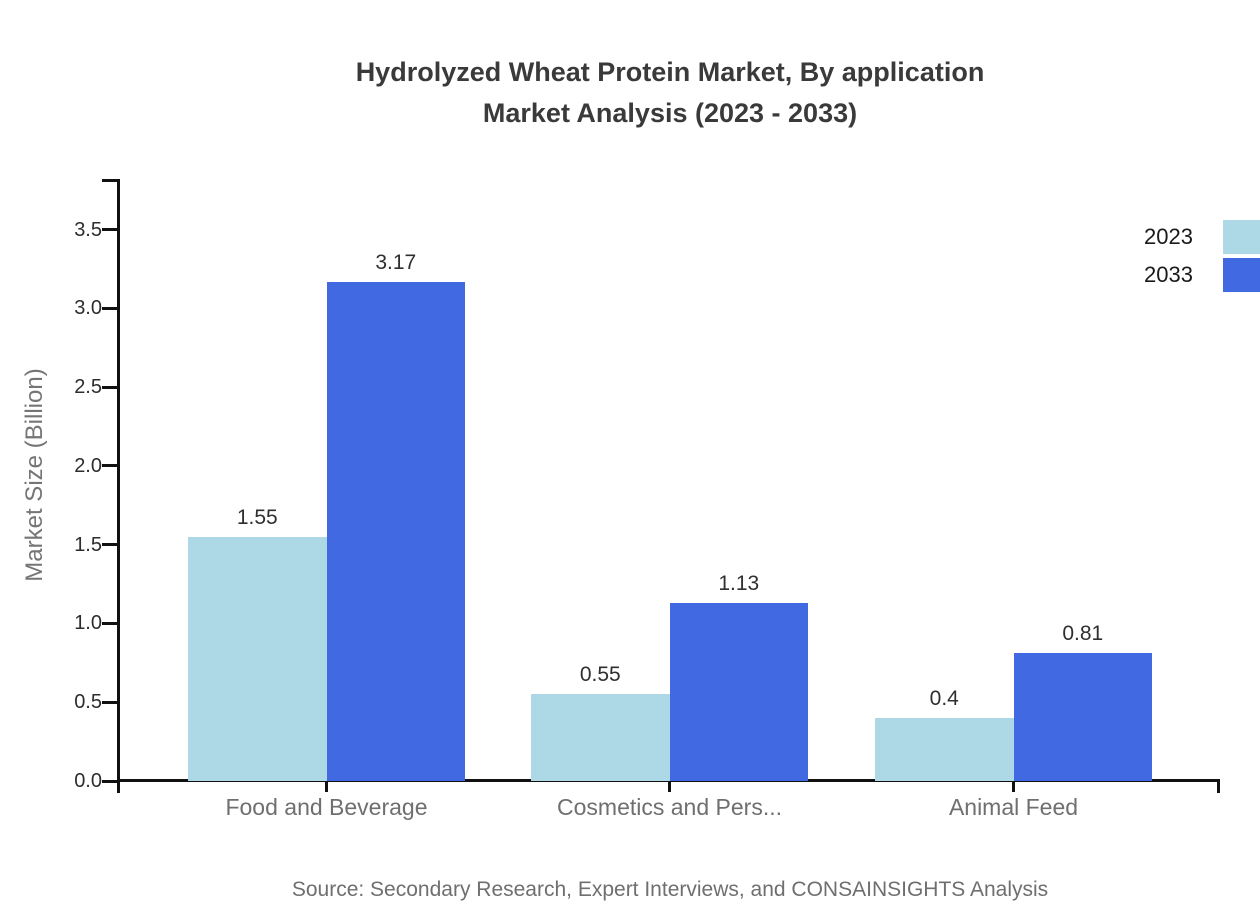  Describe the element at coordinates (944, 698) in the screenshot. I see `bar-value-label: 0.4` at that location.